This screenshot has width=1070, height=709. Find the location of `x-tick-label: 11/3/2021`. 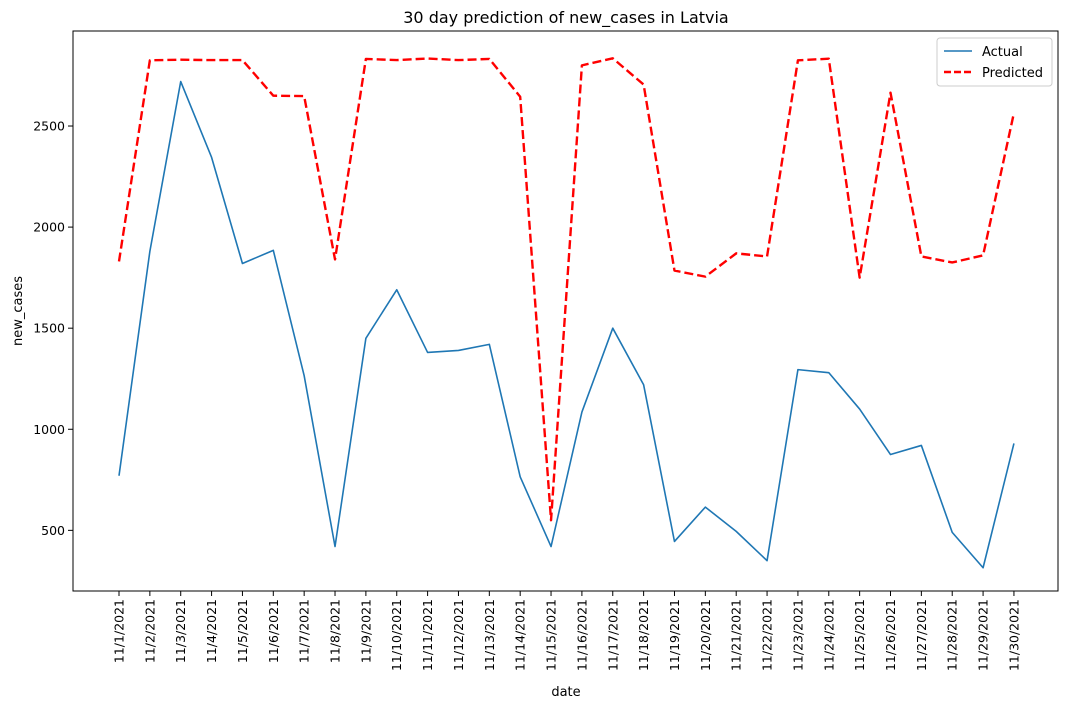

x-tick-label: 11/3/2021 is located at coordinates (180, 631).